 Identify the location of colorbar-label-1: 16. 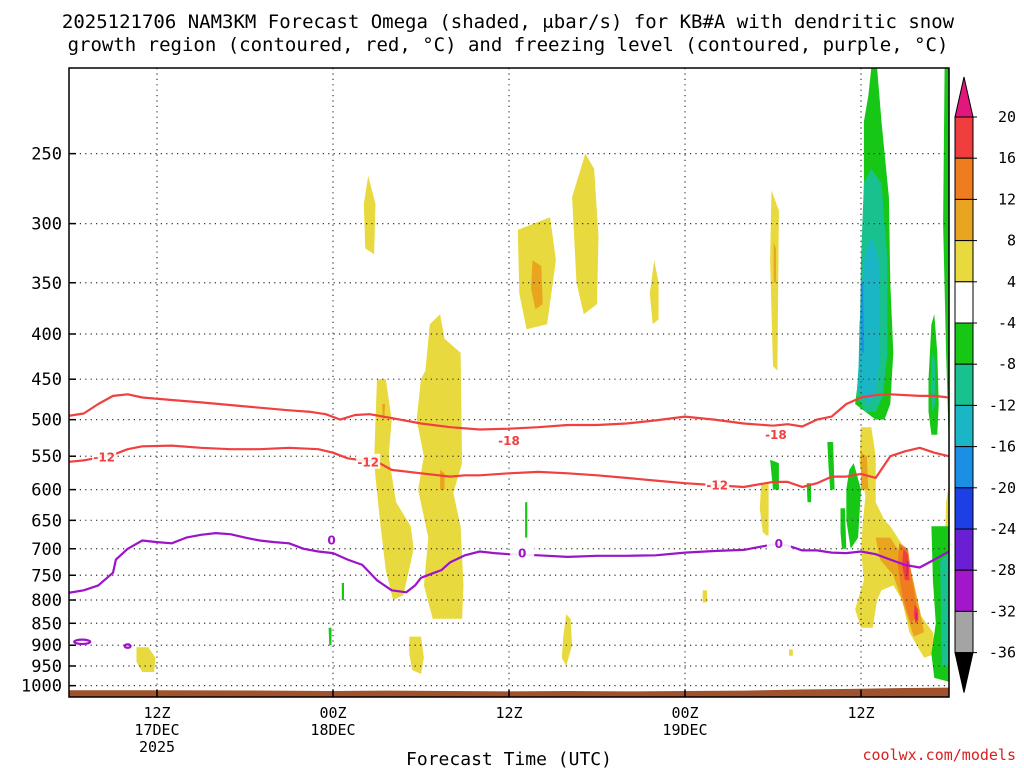
(1007, 158).